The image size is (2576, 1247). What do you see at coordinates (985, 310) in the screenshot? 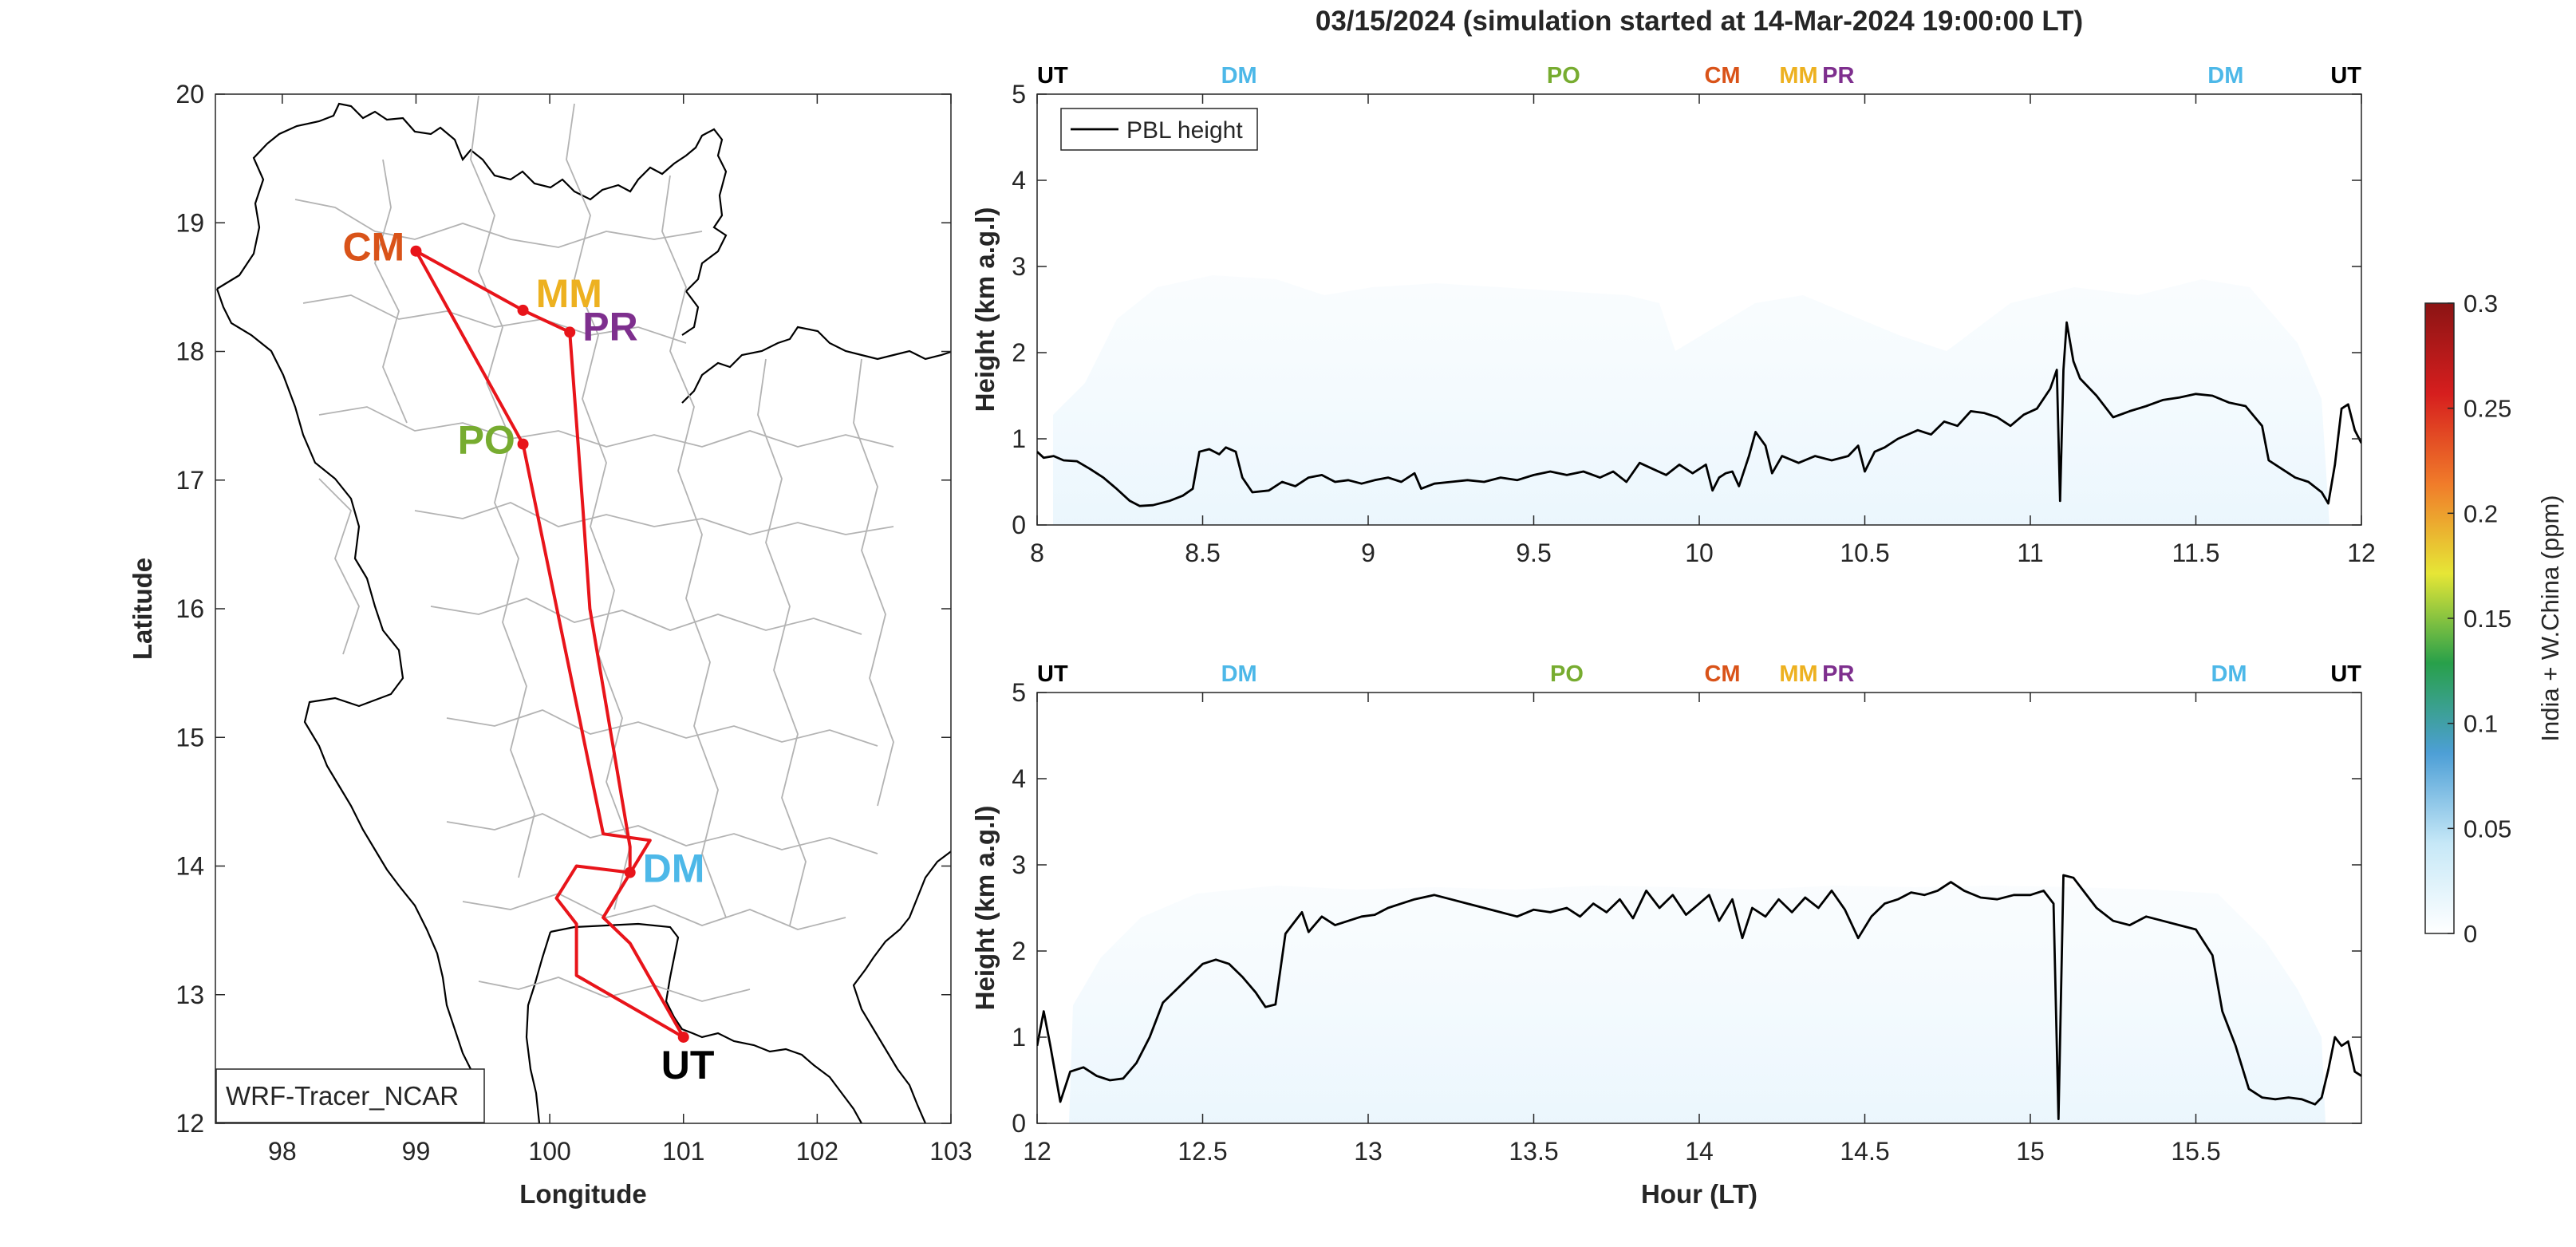
I see `top-ylabel: Height (km a.g.l)` at bounding box center [985, 310].